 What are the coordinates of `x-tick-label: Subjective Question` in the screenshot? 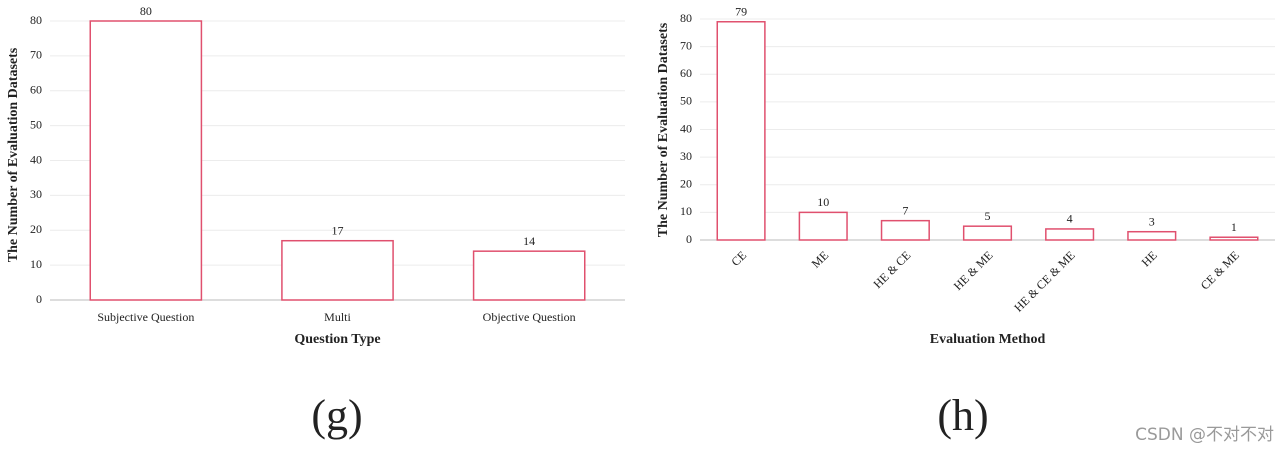 It's located at (145, 317).